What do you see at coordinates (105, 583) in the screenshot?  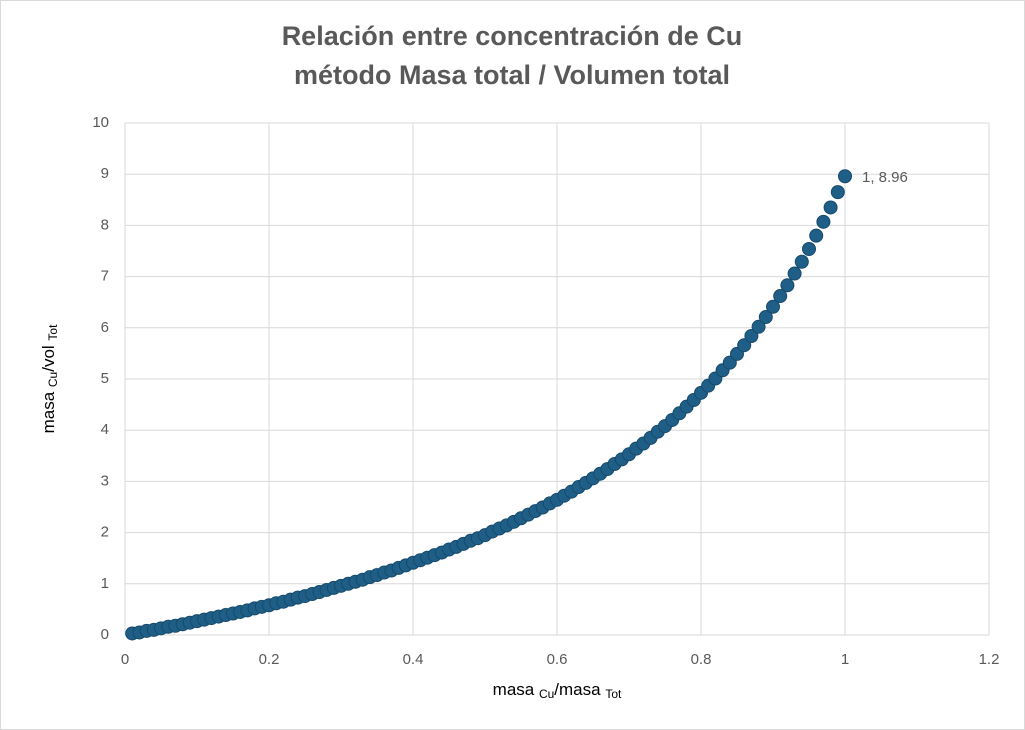 I see `y-tick-label: 1` at bounding box center [105, 583].